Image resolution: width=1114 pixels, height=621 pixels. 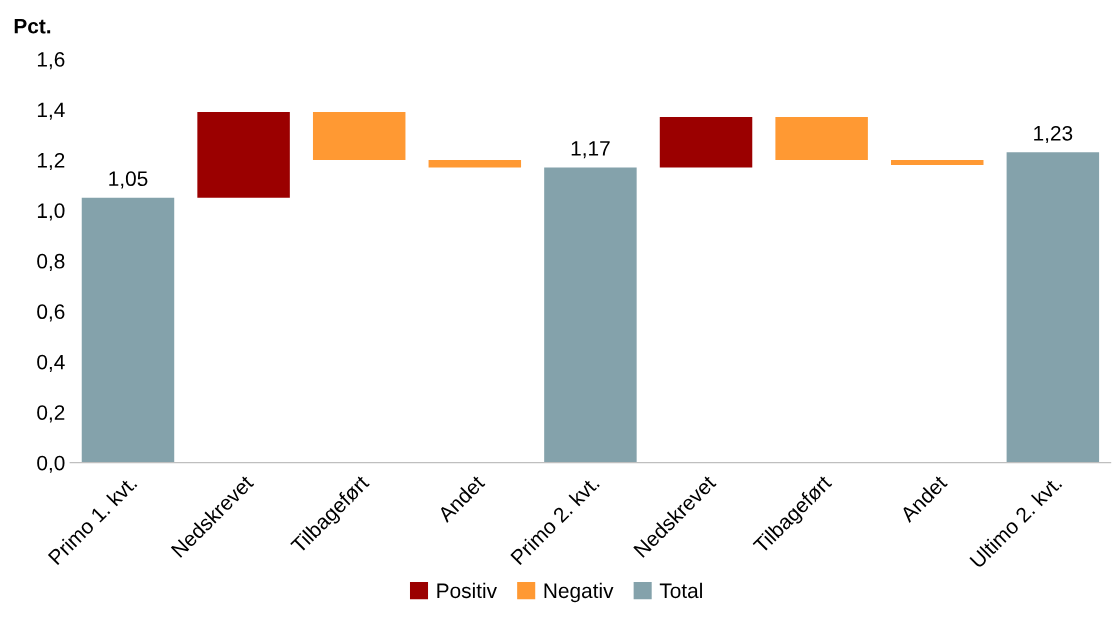 What do you see at coordinates (51, 464) in the screenshot?
I see `y-tick-label: 0,0` at bounding box center [51, 464].